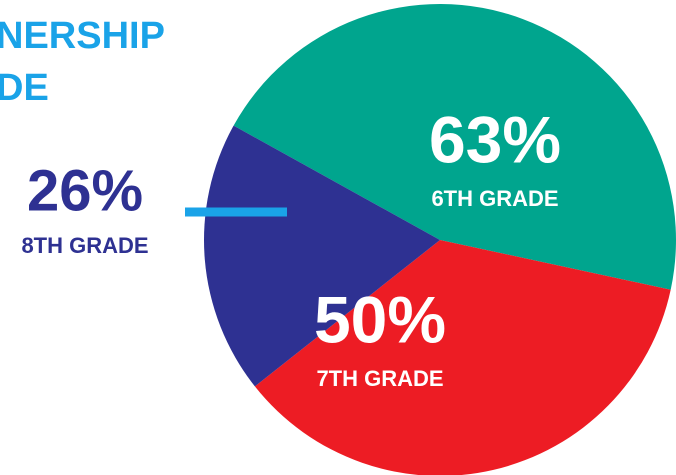  What do you see at coordinates (84, 245) in the screenshot?
I see `category-label: 8TH GRADE` at bounding box center [84, 245].